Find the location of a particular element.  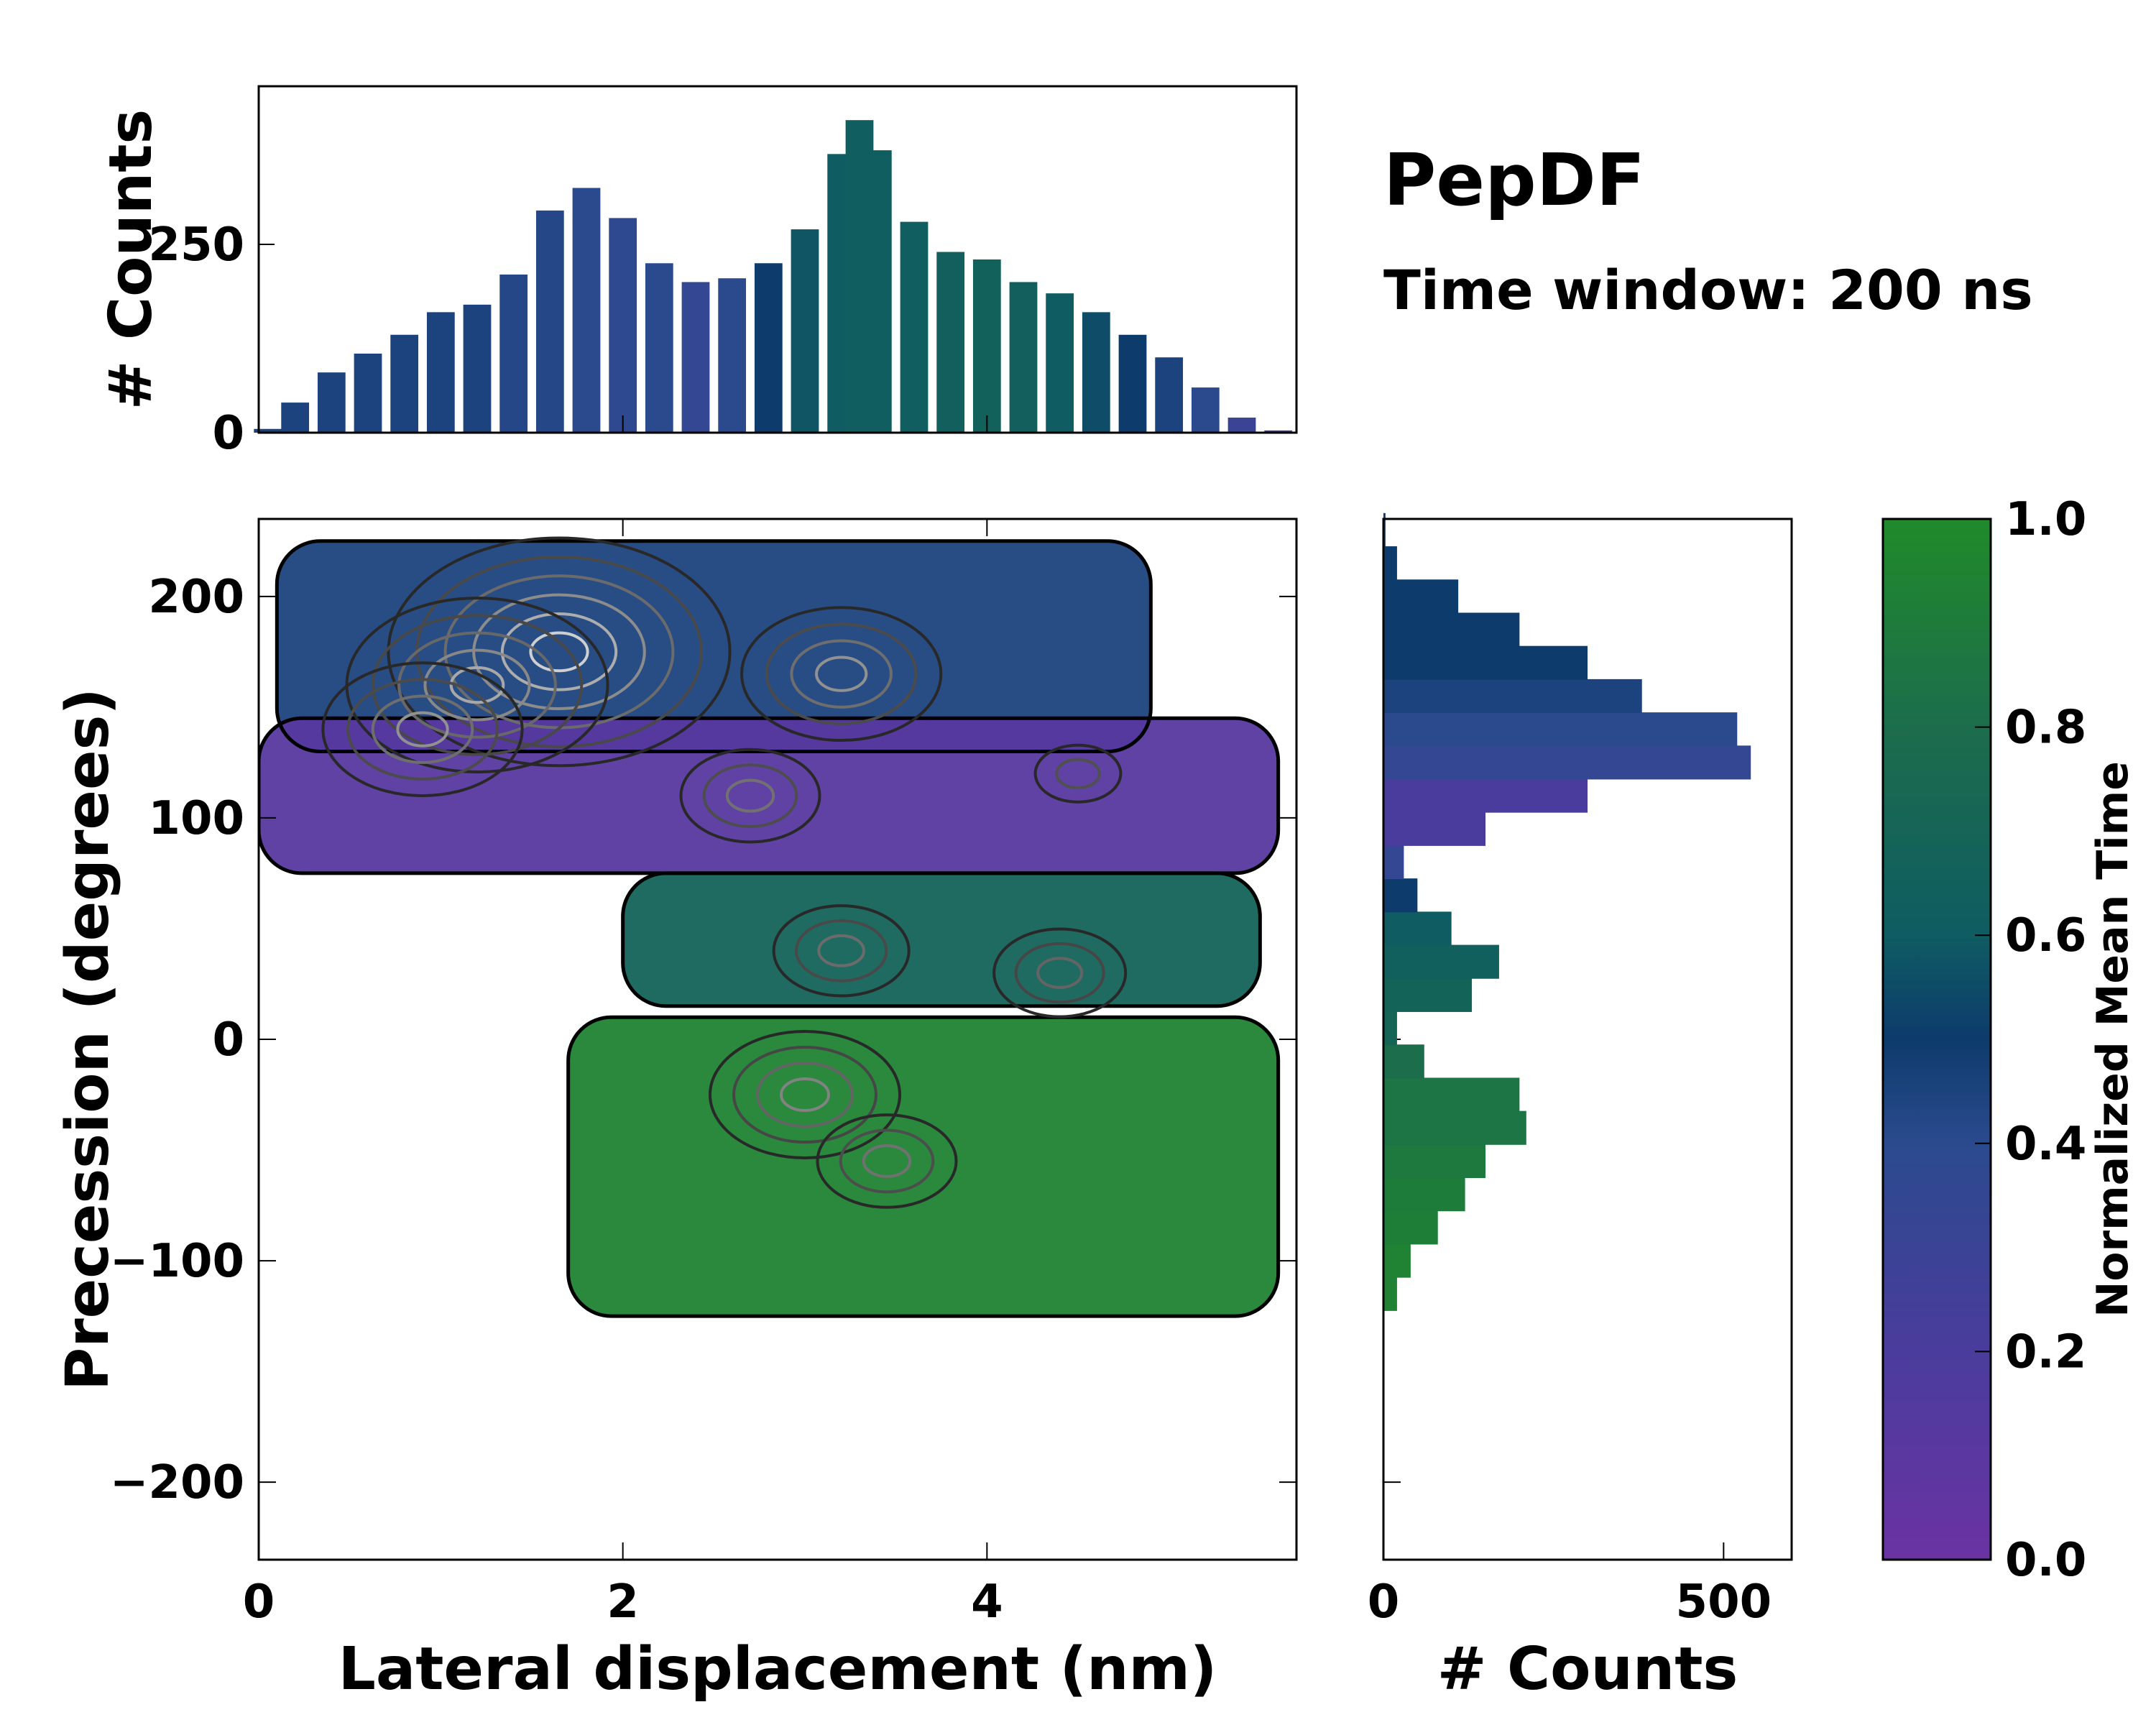

right-histogram: 0 500 # Counts is located at coordinates (1580, 1107).